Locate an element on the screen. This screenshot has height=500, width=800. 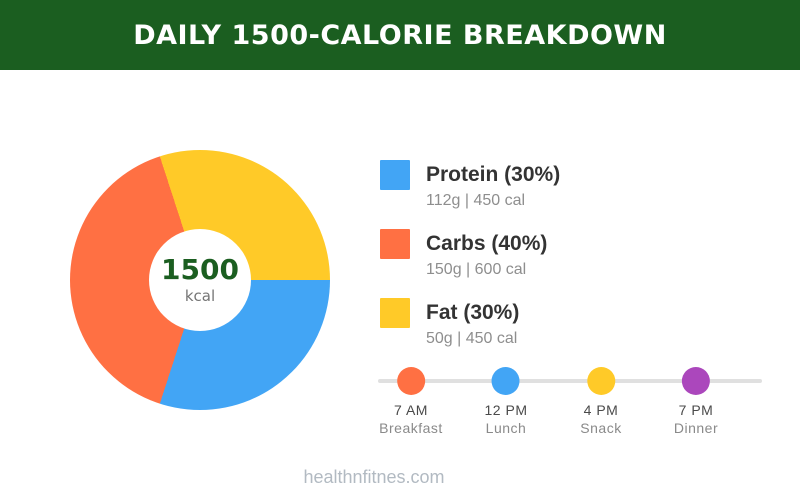
donut-center: 1500 kcal is located at coordinates (200, 280).